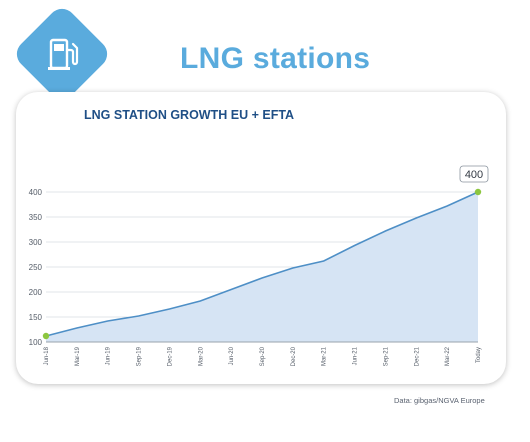 The image size is (530, 442). What do you see at coordinates (448, 356) in the screenshot?
I see `x-tick-label: Mar-22` at bounding box center [448, 356].